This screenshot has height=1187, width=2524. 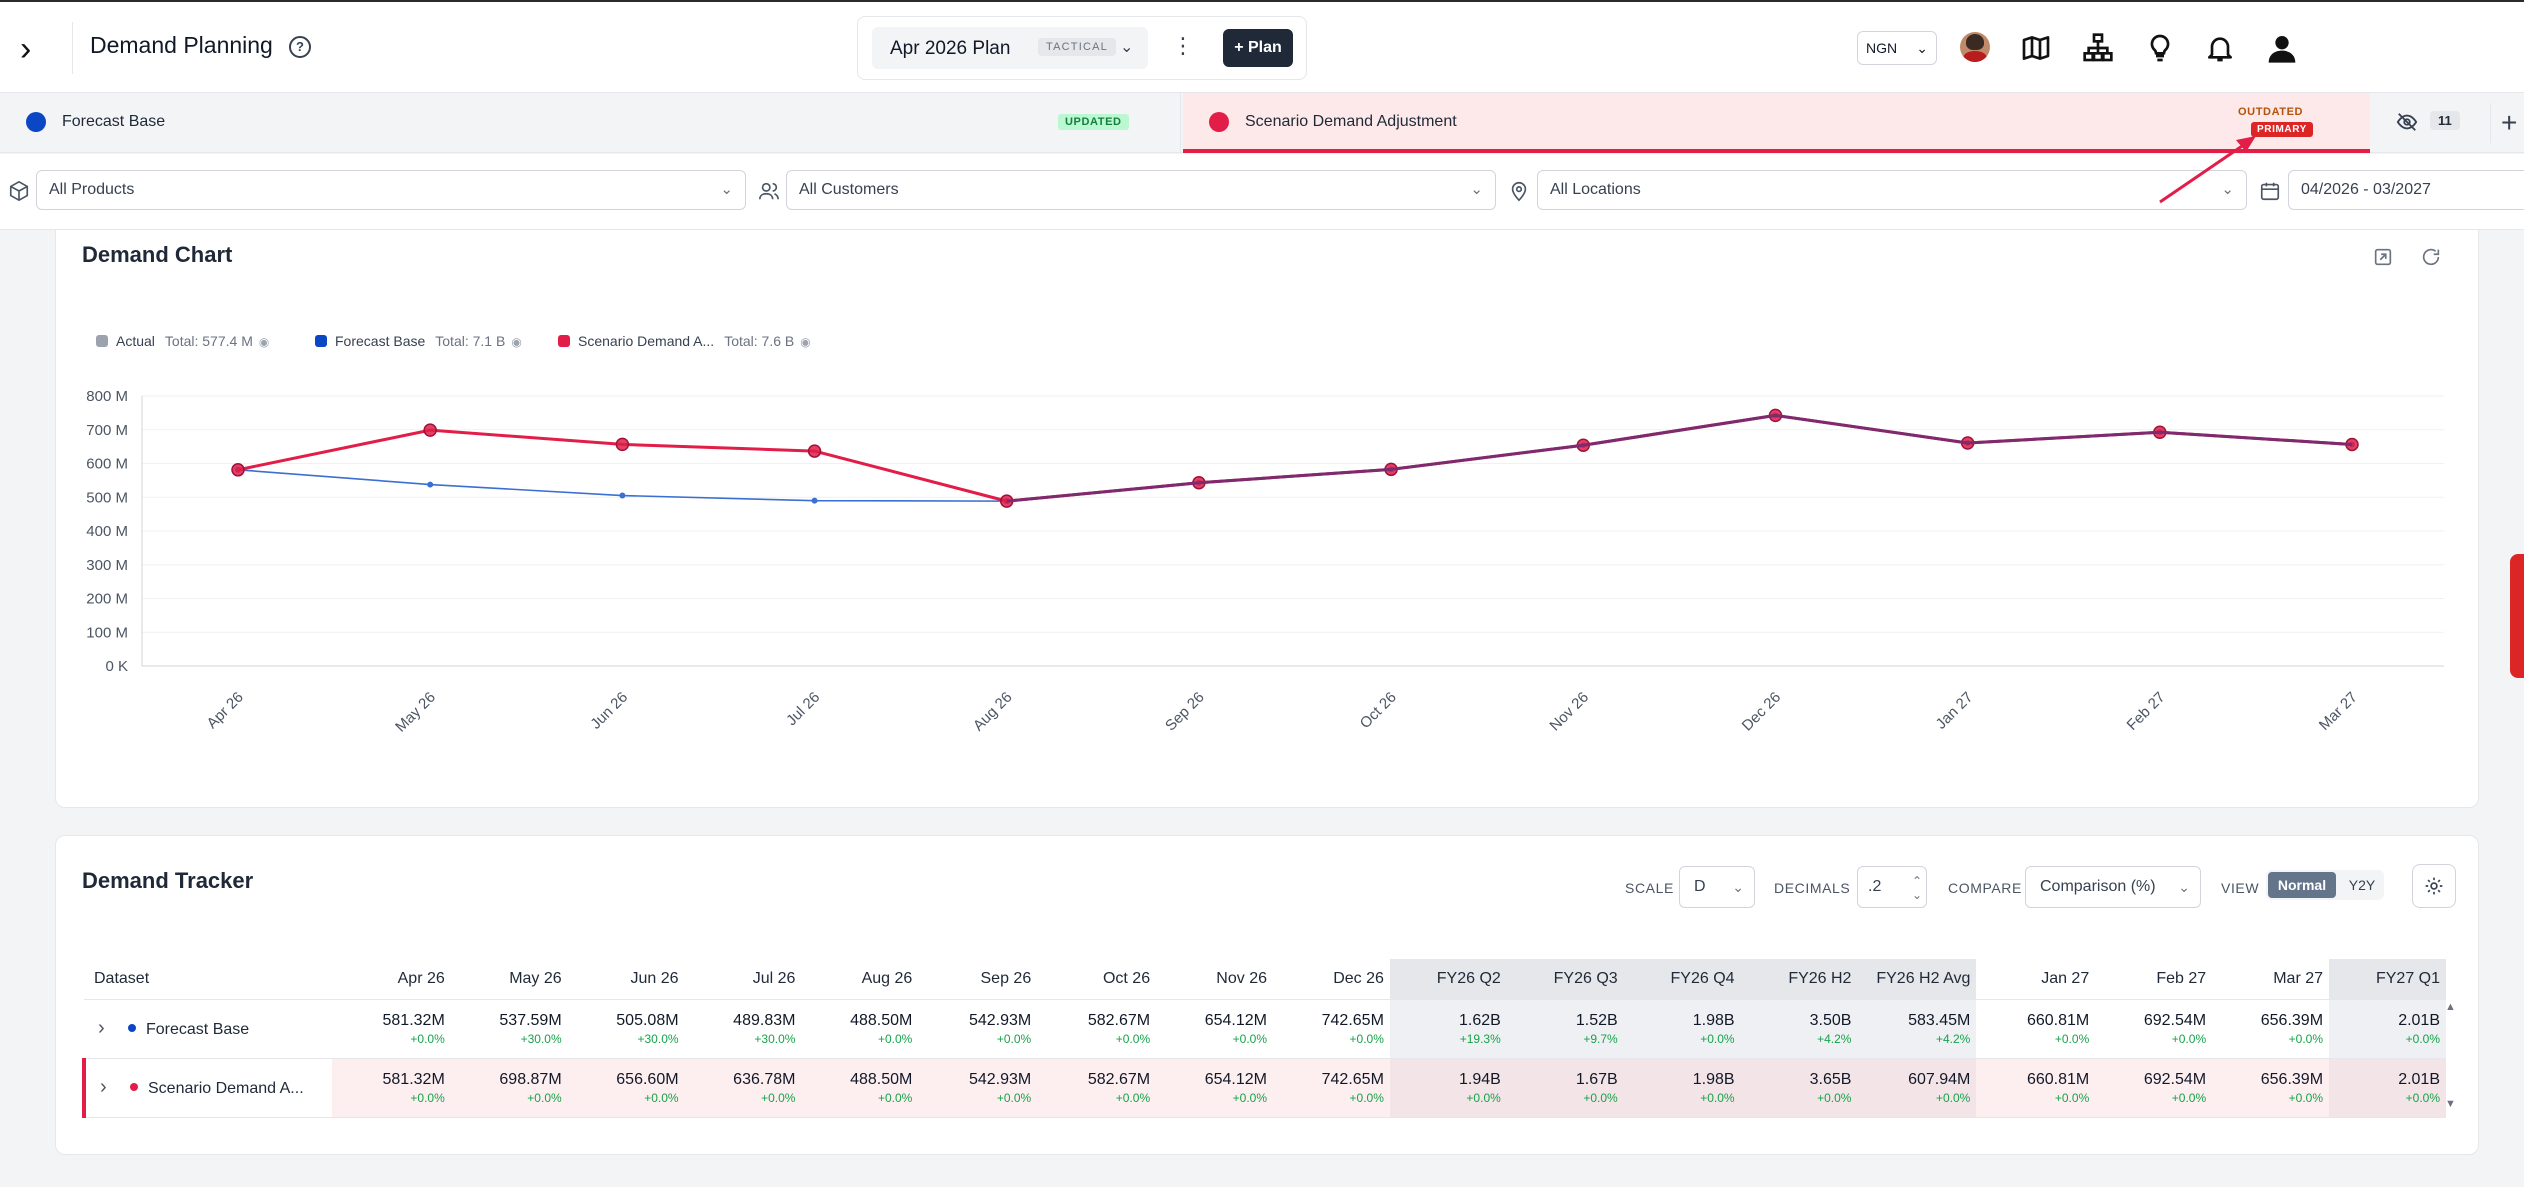 What do you see at coordinates (1917, 1088) in the screenshot?
I see `table-cell: 607.94M +0.0%` at bounding box center [1917, 1088].